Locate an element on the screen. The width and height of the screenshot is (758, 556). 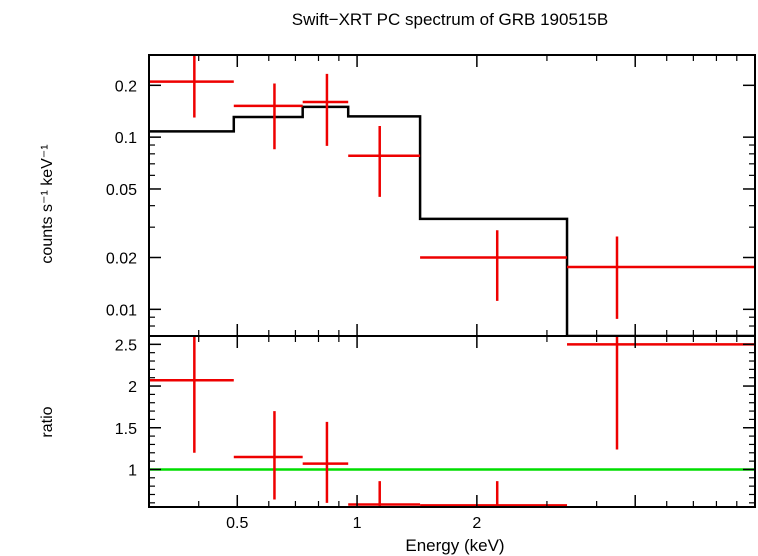
y-tick-label: 2 is located at coordinates (132, 387).